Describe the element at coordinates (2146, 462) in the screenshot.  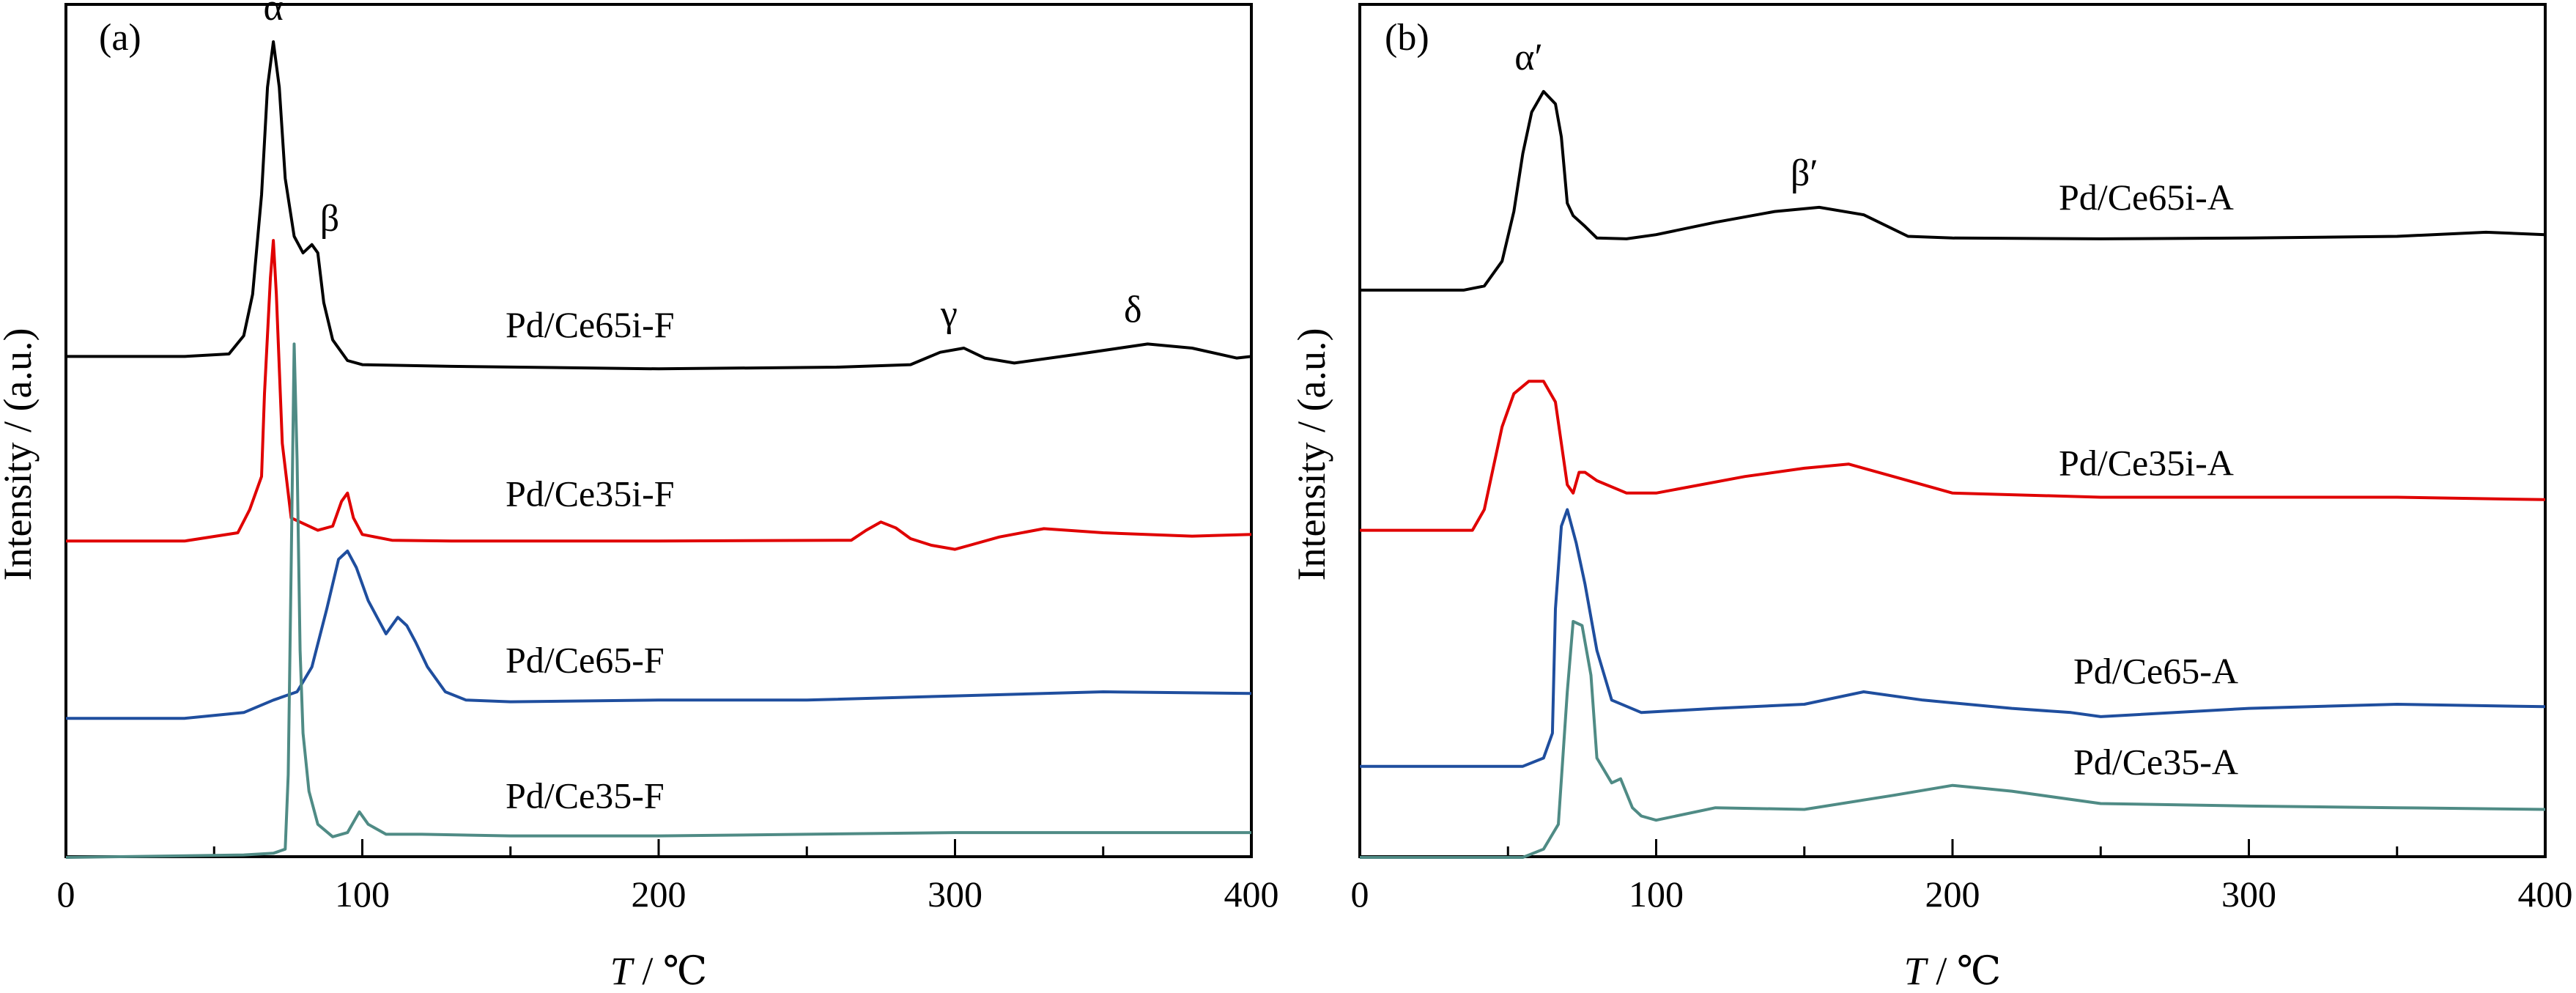
I see `series-label-pd-ce35i-a: Pd/Ce35i-A` at that location.